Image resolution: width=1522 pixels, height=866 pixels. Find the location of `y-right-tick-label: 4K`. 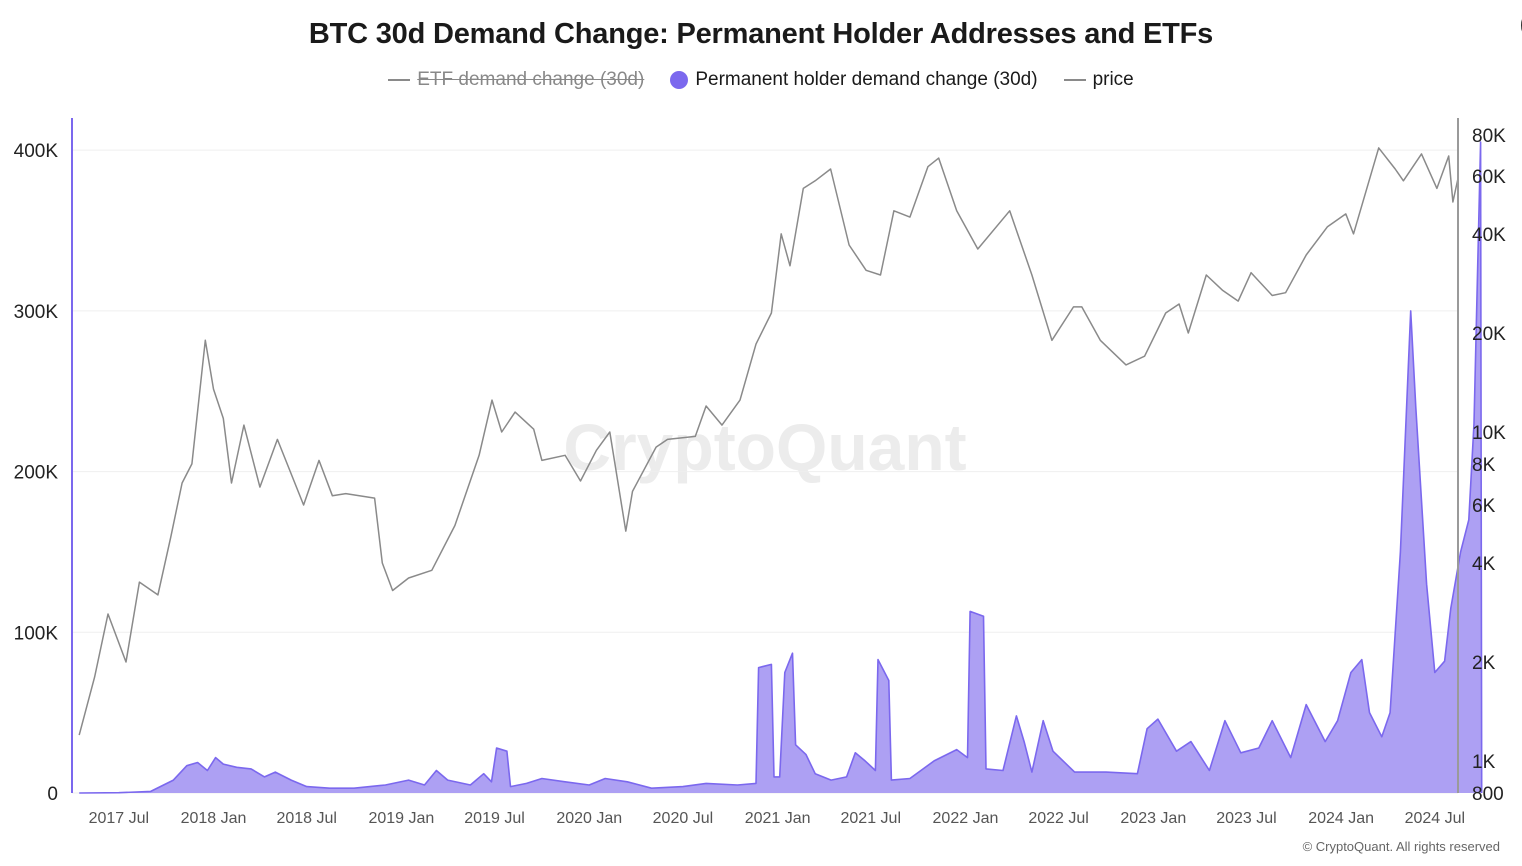

y-right-tick-label: 4K is located at coordinates (1484, 564).